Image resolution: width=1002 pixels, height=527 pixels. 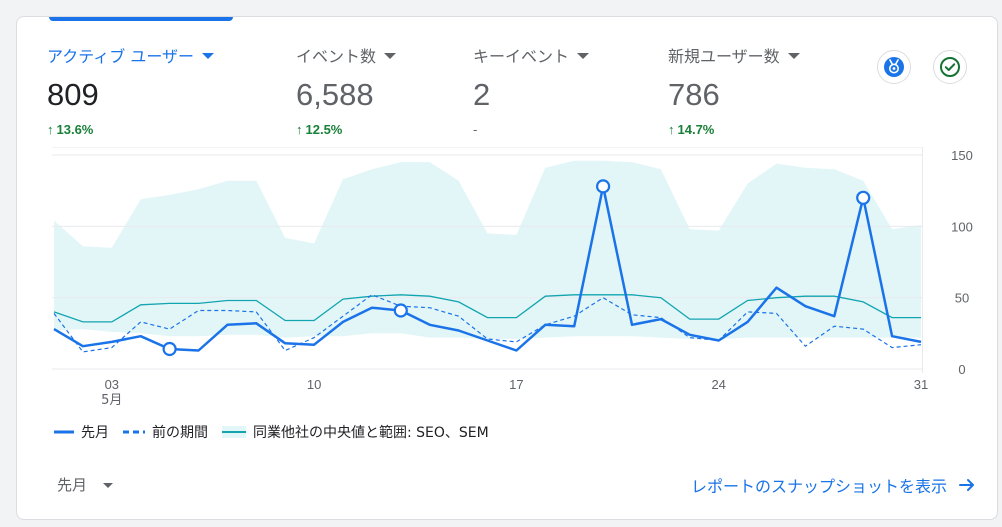 I want to click on view-snapshot-link: レポートのスナップショットを表示, so click(x=833, y=485).